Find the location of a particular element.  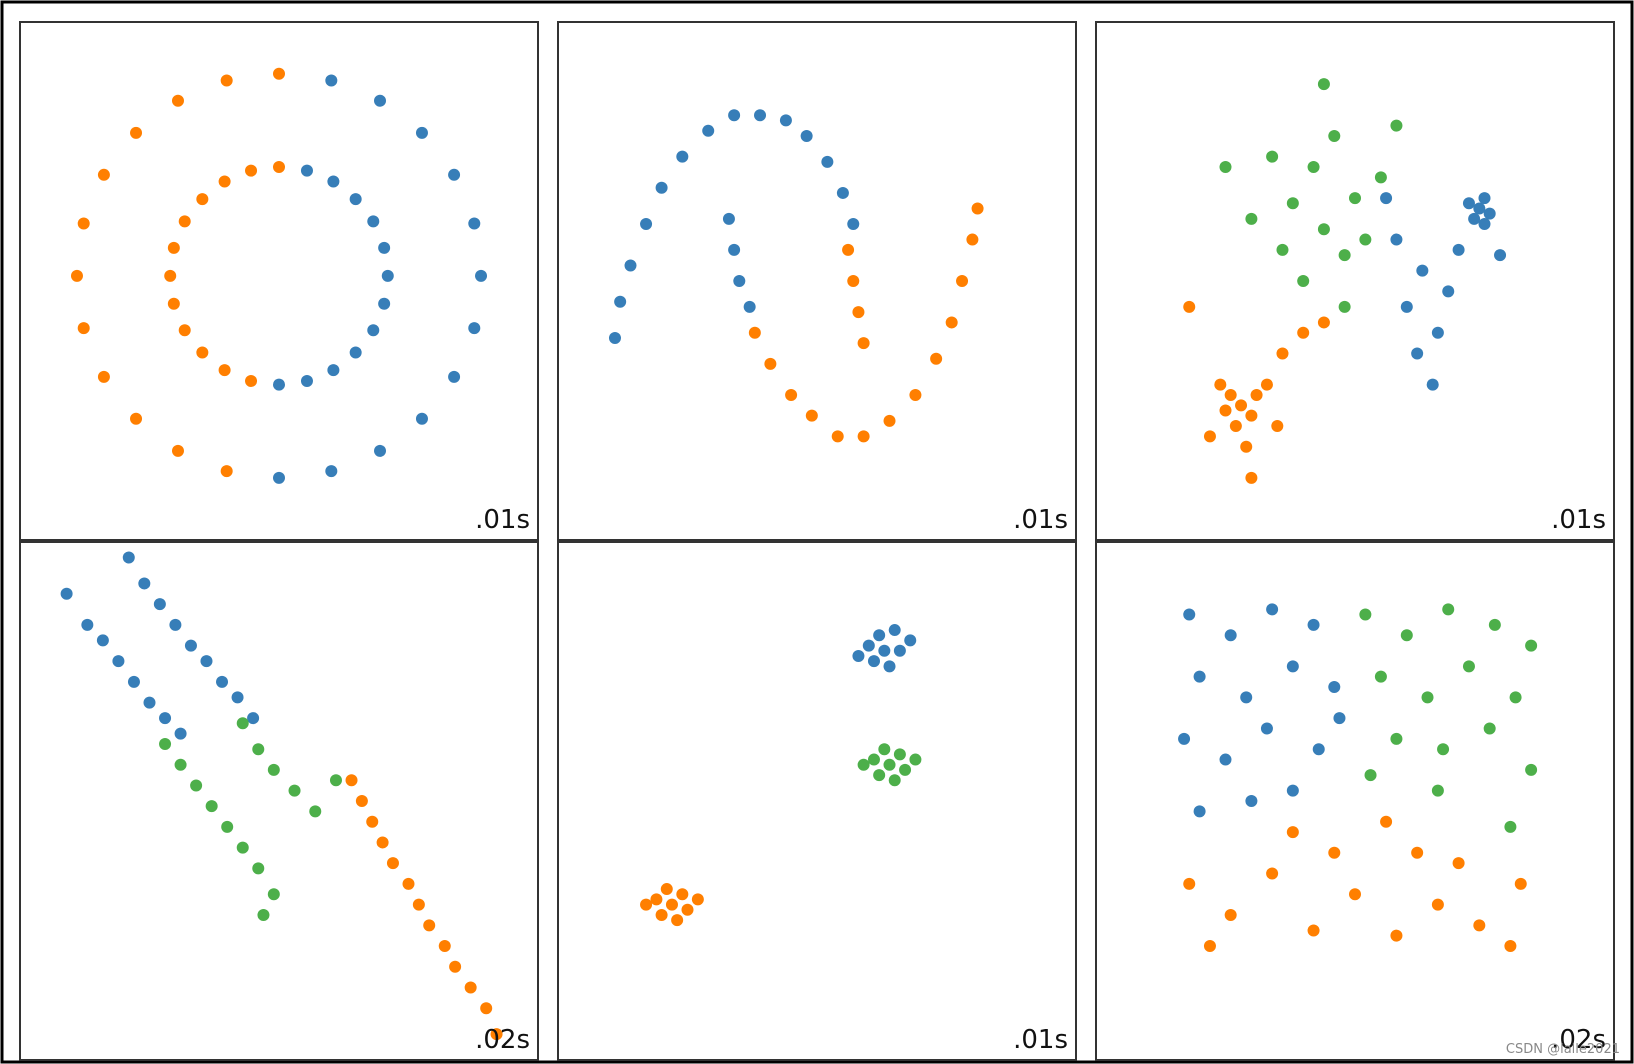

credit: CSDN @lalle2021 is located at coordinates (1563, 1049).